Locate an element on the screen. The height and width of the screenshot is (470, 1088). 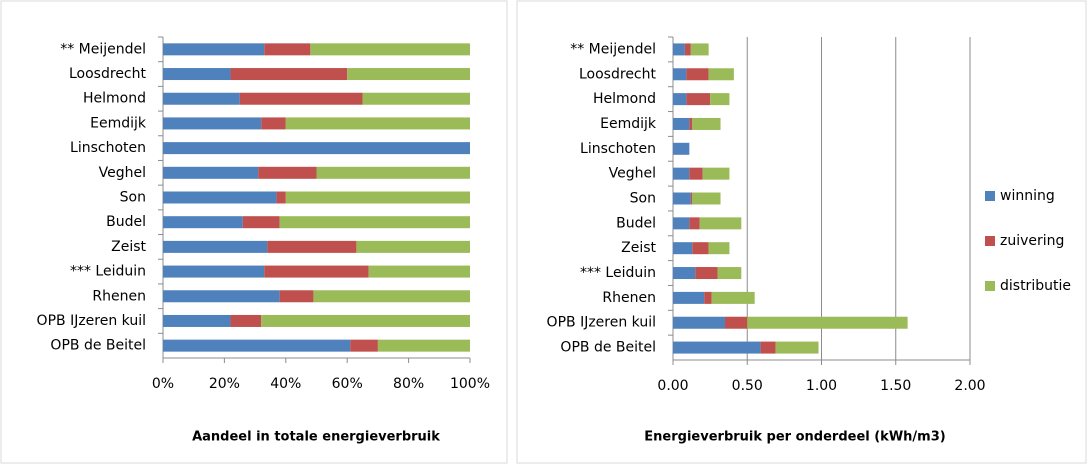
y-tick-label: *** Leiduin is located at coordinates (108, 272).